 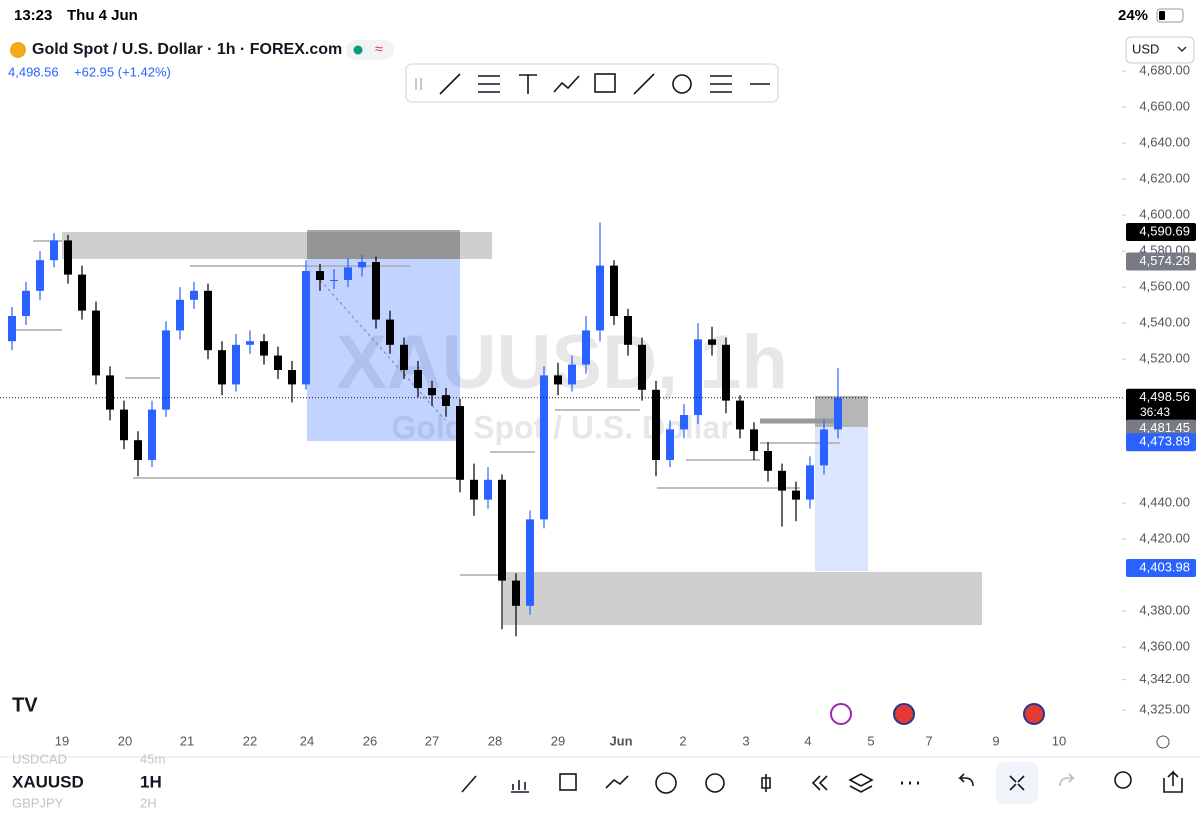 What do you see at coordinates (33, 15) in the screenshot?
I see `status-time: 13:23` at bounding box center [33, 15].